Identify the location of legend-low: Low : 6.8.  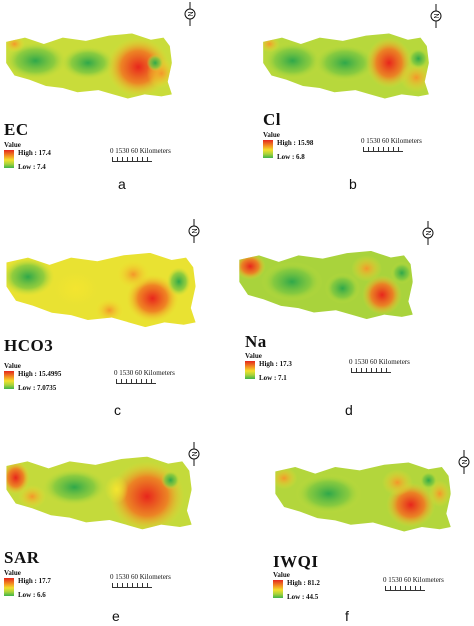
(291, 157).